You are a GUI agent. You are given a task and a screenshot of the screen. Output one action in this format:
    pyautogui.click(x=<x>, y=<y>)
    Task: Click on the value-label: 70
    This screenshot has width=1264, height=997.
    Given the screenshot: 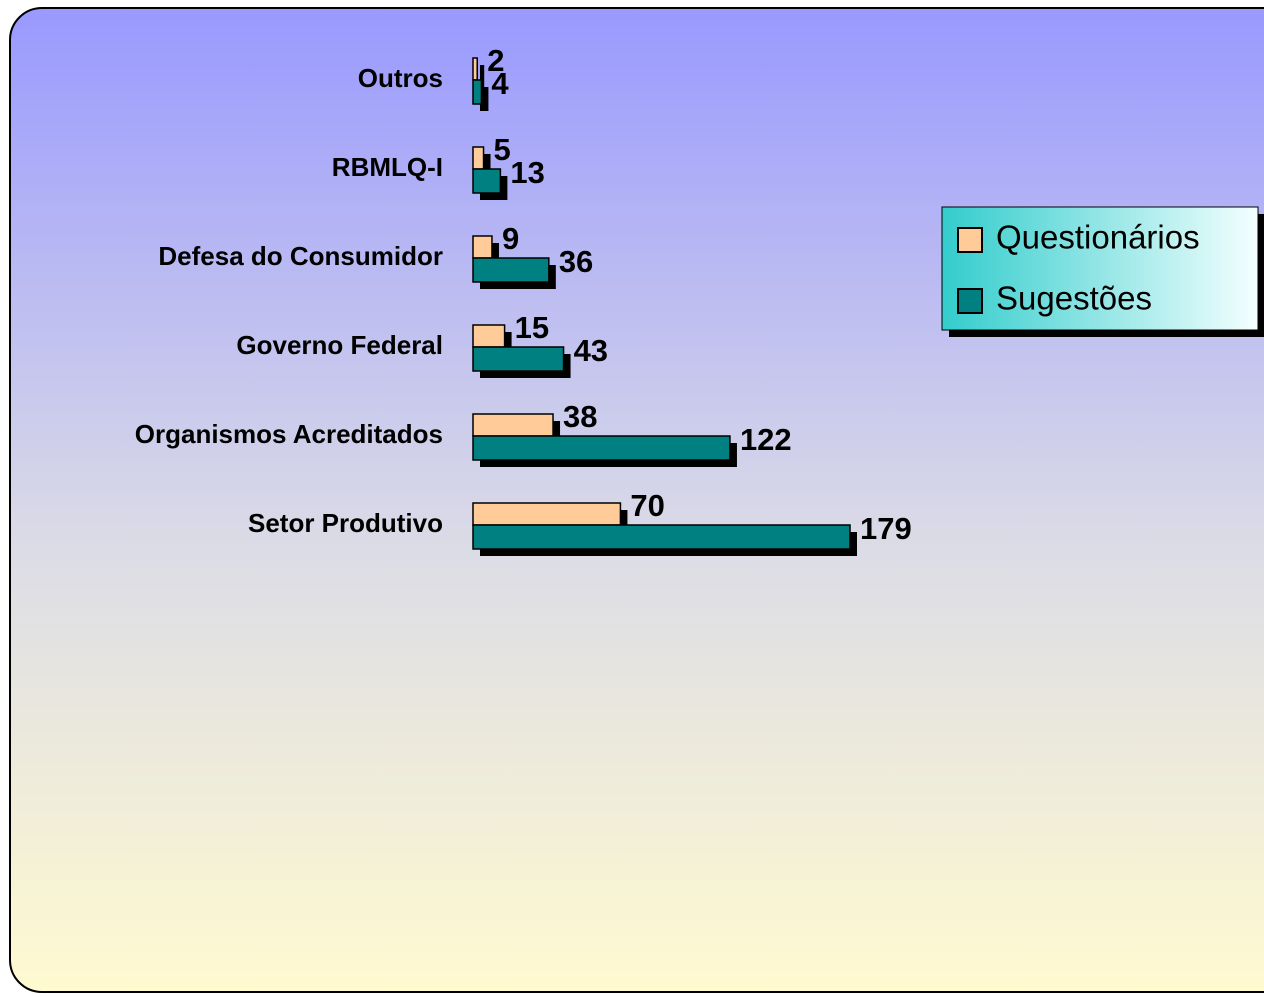 What is the action you would take?
    pyautogui.click(x=647, y=505)
    